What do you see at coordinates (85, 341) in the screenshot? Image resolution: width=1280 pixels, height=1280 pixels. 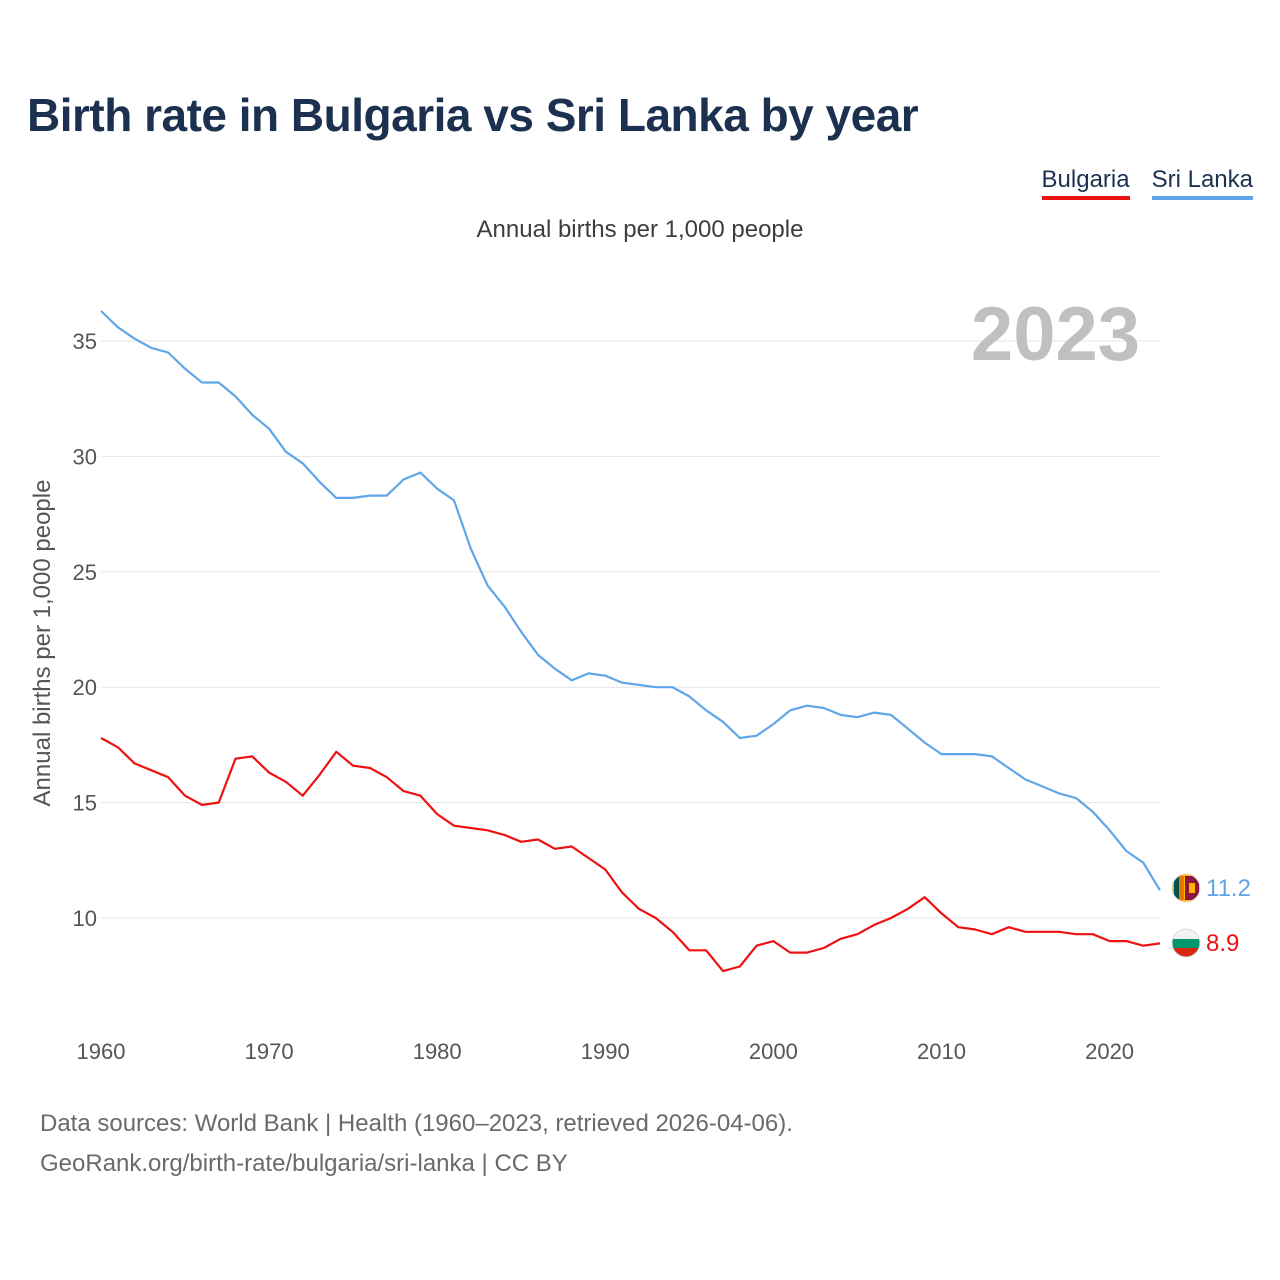 I see `y-tick-label-35: 35` at bounding box center [85, 341].